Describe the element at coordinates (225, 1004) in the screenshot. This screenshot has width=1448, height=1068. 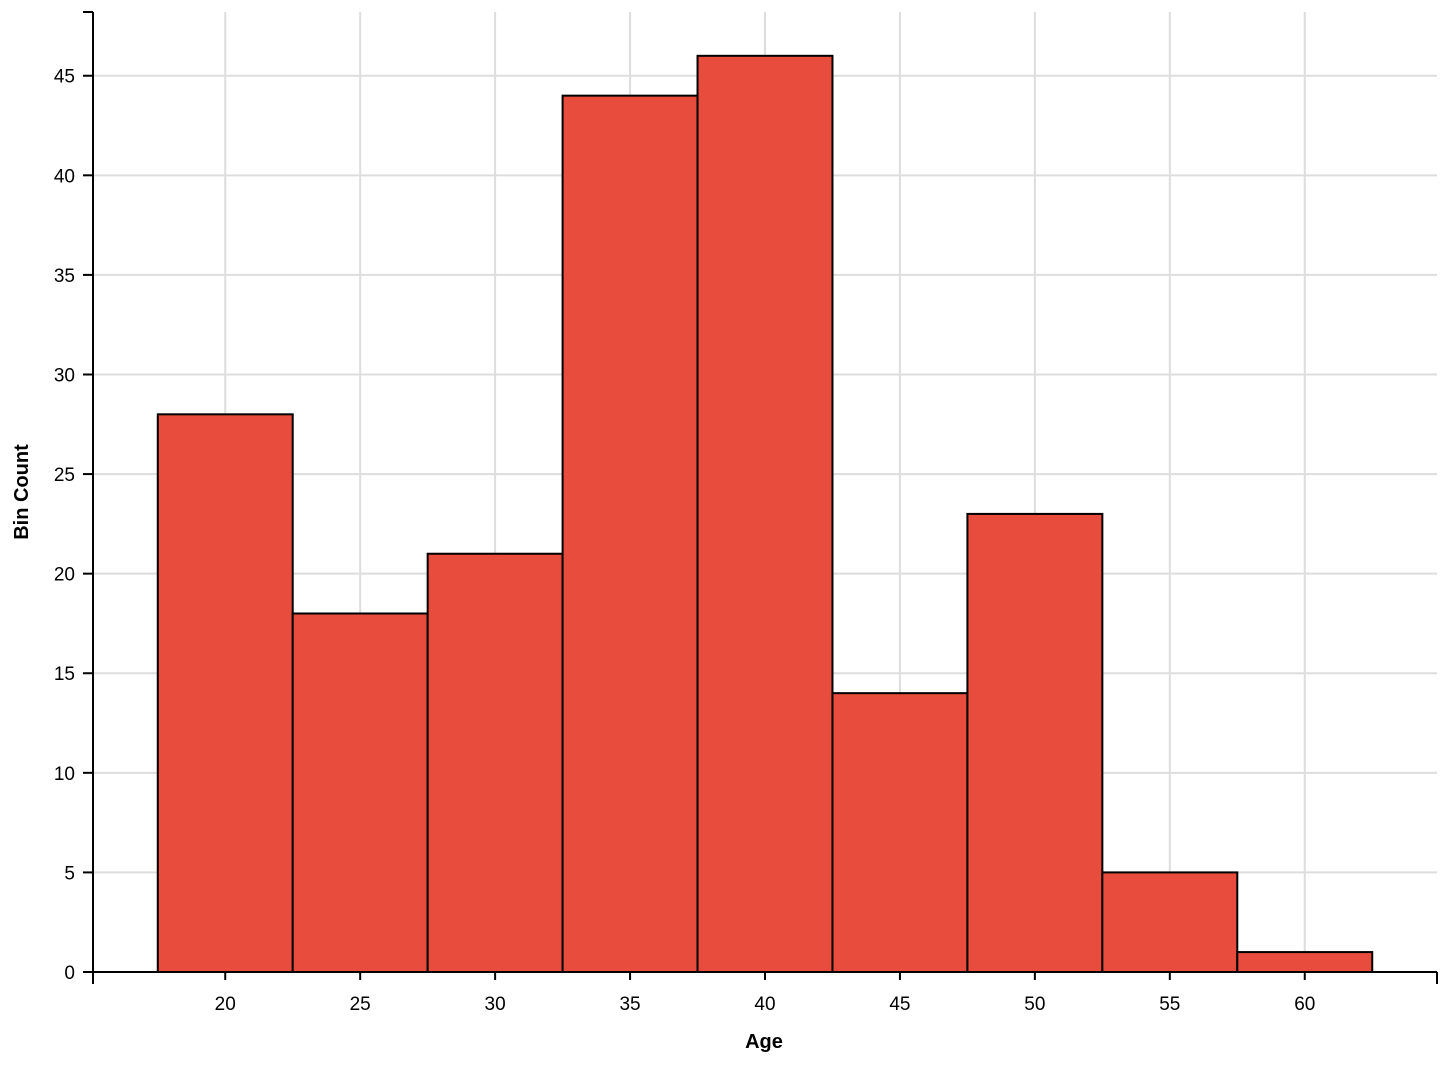
I see `x-tick-label: 20` at that location.